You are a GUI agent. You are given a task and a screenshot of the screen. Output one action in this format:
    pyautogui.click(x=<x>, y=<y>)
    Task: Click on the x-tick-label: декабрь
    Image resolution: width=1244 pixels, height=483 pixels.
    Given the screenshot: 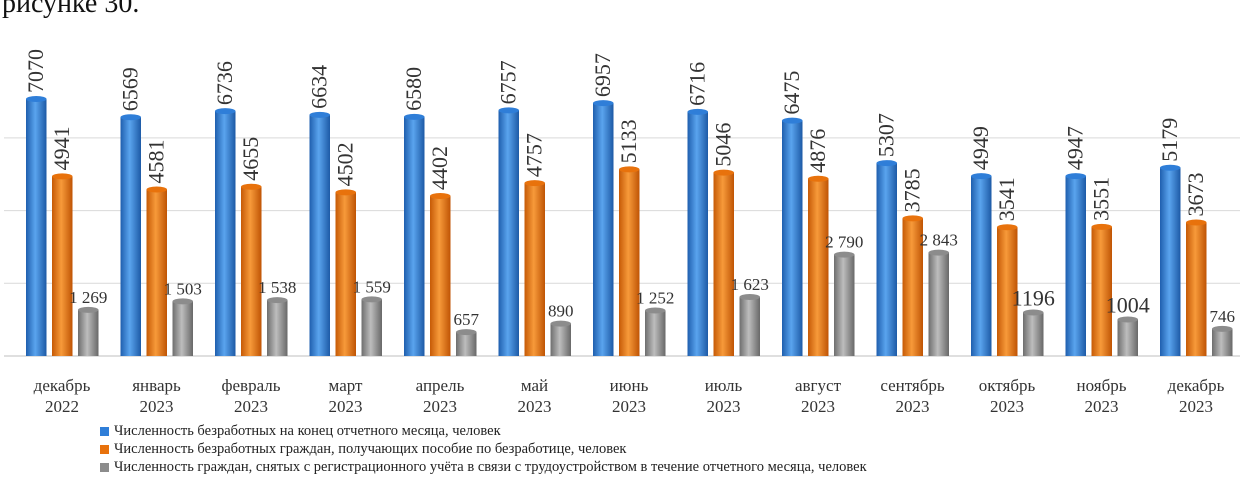 What is the action you would take?
    pyautogui.click(x=62, y=385)
    